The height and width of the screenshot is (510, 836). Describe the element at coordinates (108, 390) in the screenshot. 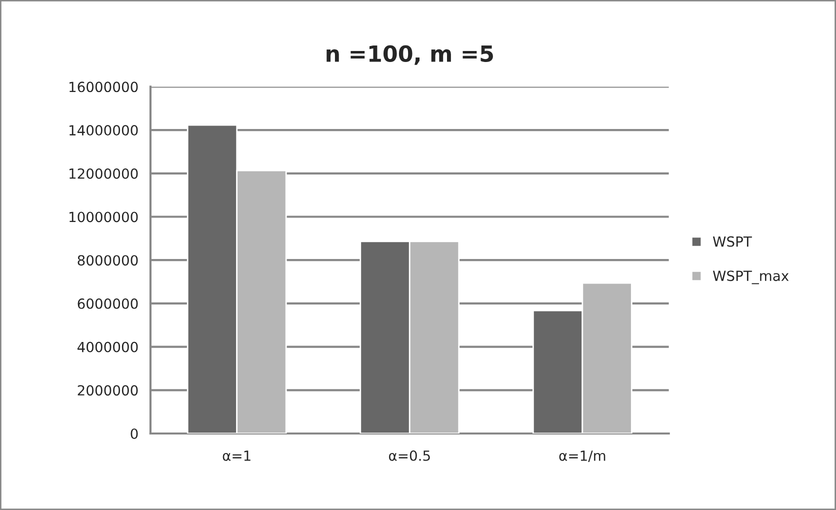

I see `y-tick-label: 2000000` at that location.